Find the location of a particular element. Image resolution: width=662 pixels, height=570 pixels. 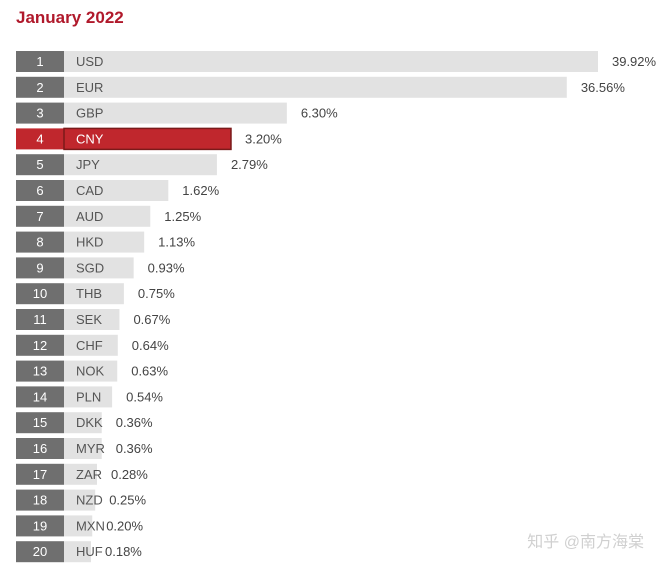

bar-row-sek: 11 SEK 0.67% is located at coordinates (93, 319).